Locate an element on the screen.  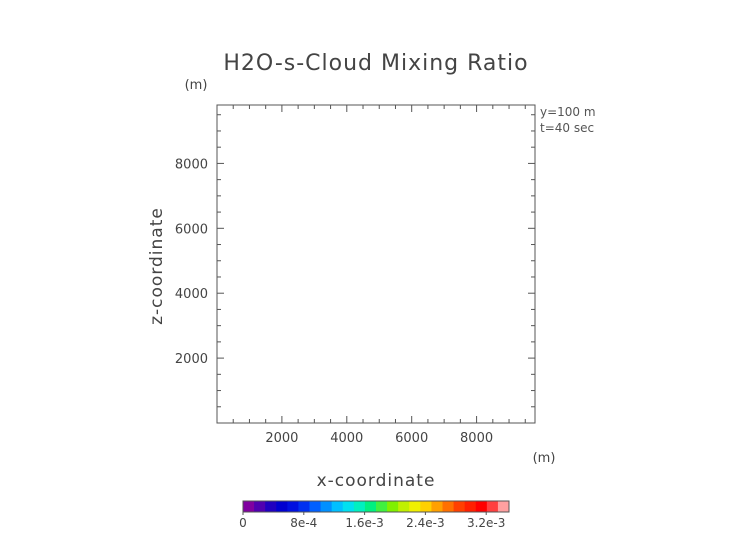
y-tick-label: 4000 is located at coordinates (191, 294).